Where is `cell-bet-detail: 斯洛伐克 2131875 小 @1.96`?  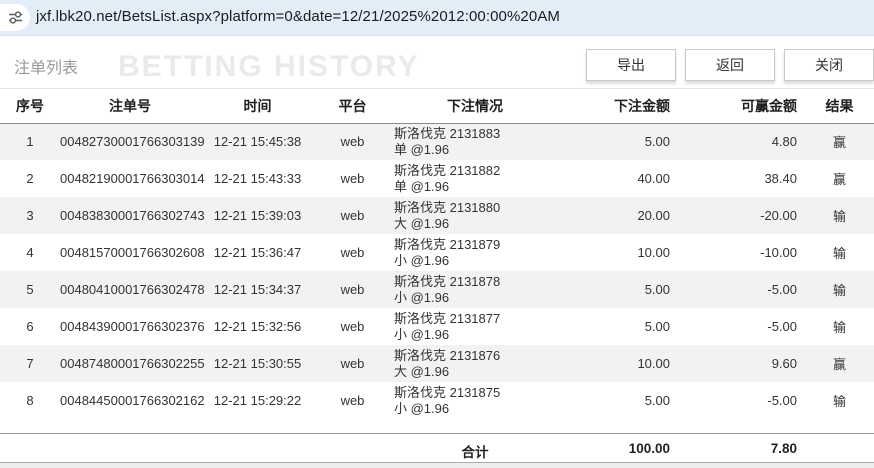
cell-bet-detail: 斯洛伐克 2131875 小 @1.96 is located at coordinates (475, 400).